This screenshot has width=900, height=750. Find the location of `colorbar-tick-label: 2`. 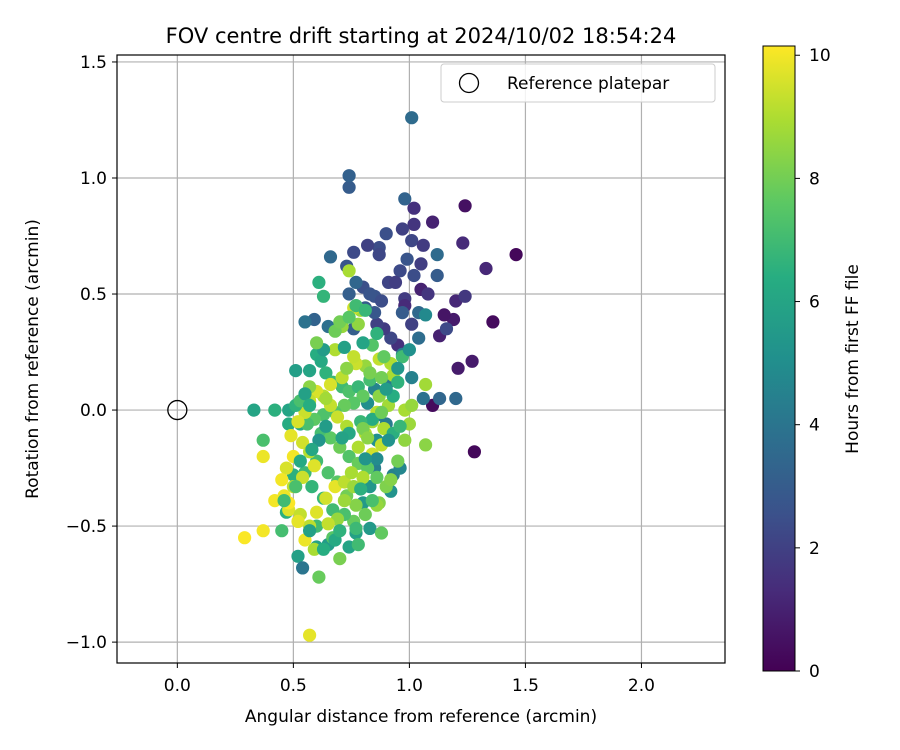

colorbar-tick-label: 2 is located at coordinates (814, 549).